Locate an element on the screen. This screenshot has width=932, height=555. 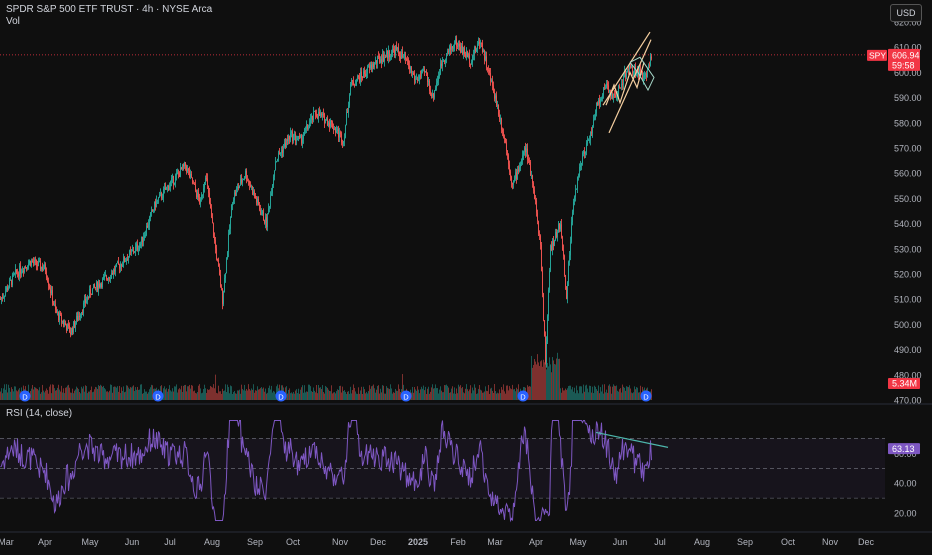
time-axis-label: Mar is located at coordinates (495, 542).